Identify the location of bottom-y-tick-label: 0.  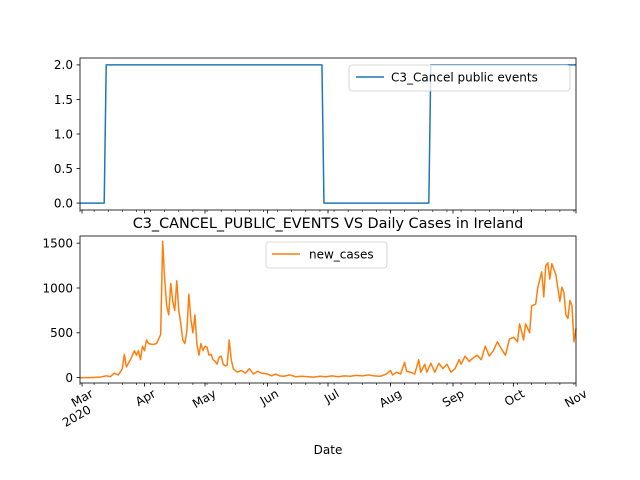
(69, 378).